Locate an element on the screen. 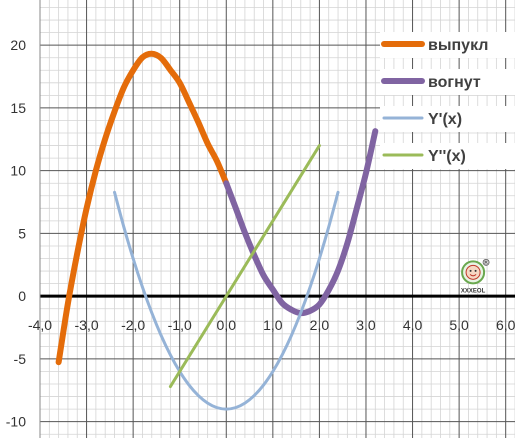  logo-mouth is located at coordinates (473, 275).